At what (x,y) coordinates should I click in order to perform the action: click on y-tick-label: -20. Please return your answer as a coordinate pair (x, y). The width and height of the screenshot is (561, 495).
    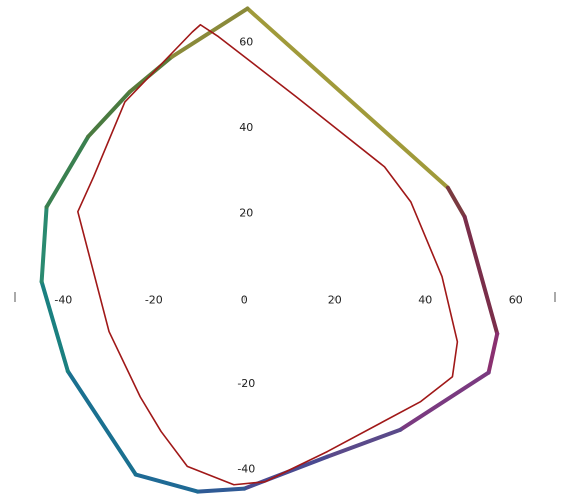
    Looking at the image, I should click on (246, 383).